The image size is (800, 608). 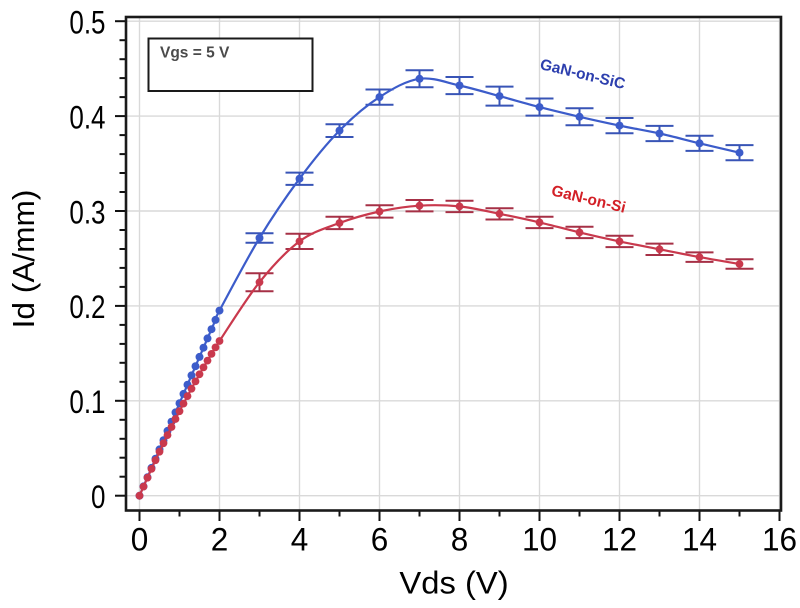 I want to click on svg-text: Id (A/mm), so click(x=23, y=259).